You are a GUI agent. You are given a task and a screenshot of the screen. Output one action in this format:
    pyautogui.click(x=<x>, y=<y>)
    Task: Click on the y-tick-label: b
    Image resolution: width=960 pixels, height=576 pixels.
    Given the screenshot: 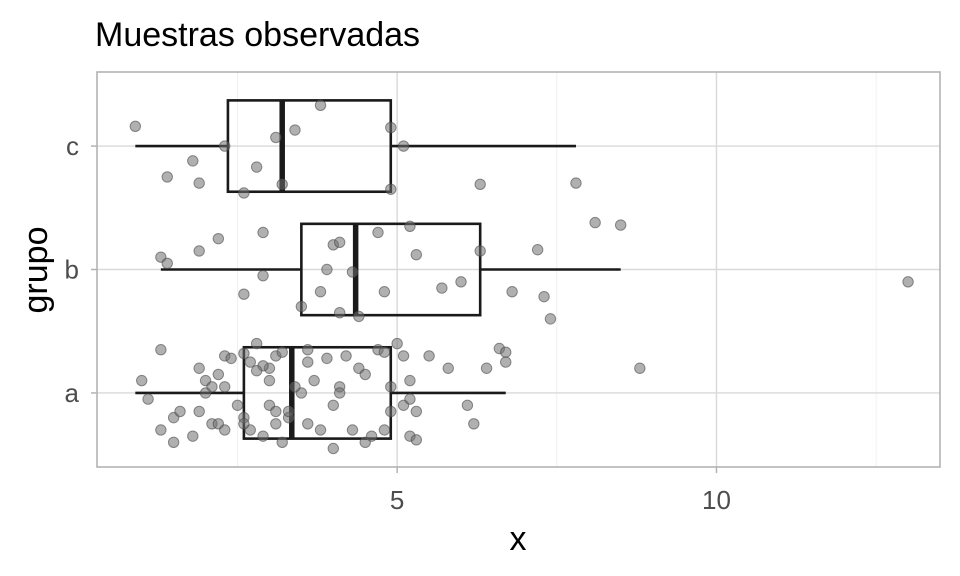 What is the action you would take?
    pyautogui.click(x=72, y=270)
    